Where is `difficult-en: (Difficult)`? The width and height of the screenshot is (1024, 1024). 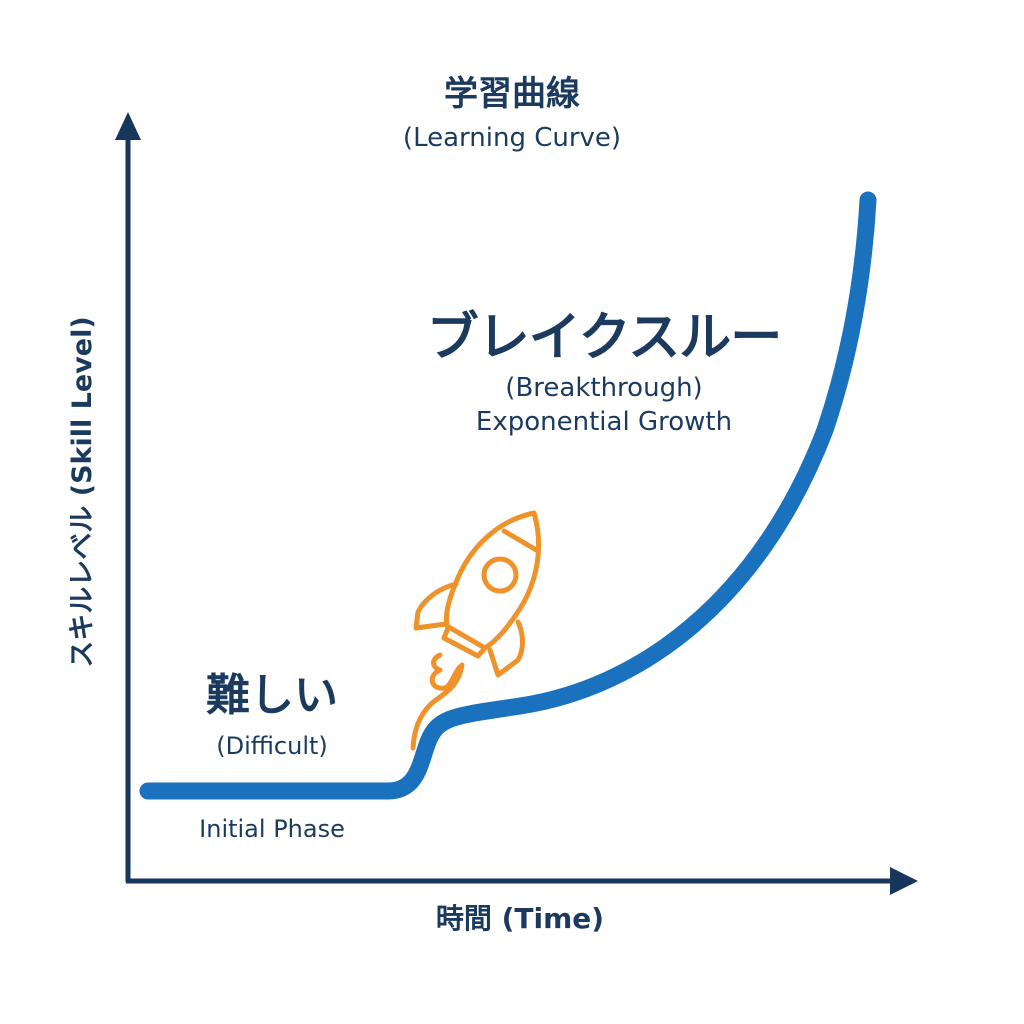 difficult-en: (Difficult) is located at coordinates (272, 746).